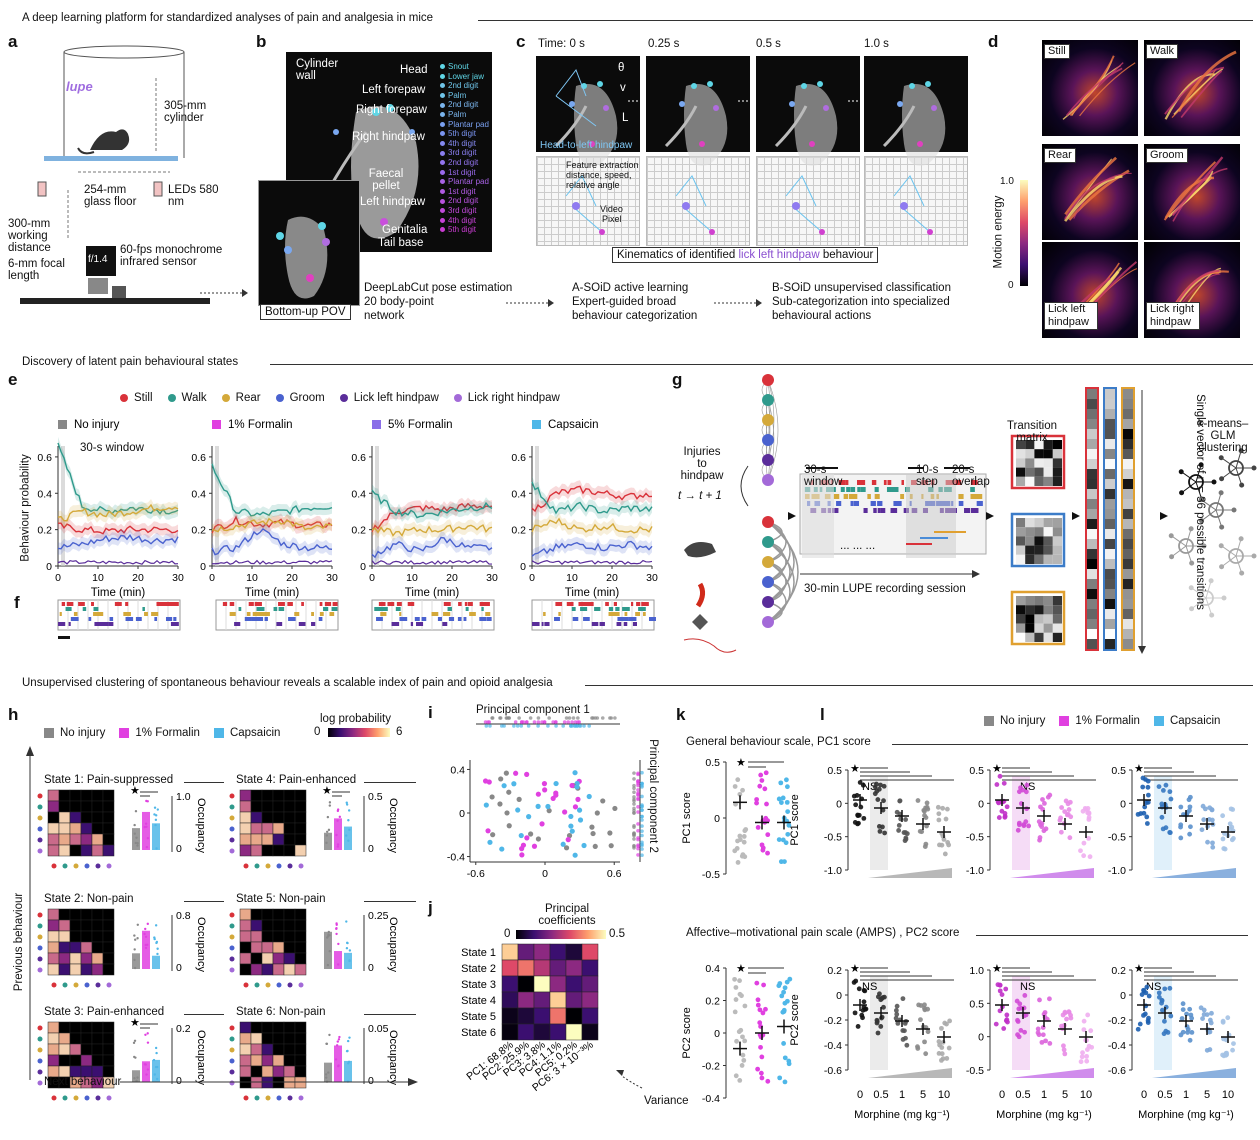 The image size is (1260, 1140). I want to click on dose-tick: 1, so click(902, 1095).